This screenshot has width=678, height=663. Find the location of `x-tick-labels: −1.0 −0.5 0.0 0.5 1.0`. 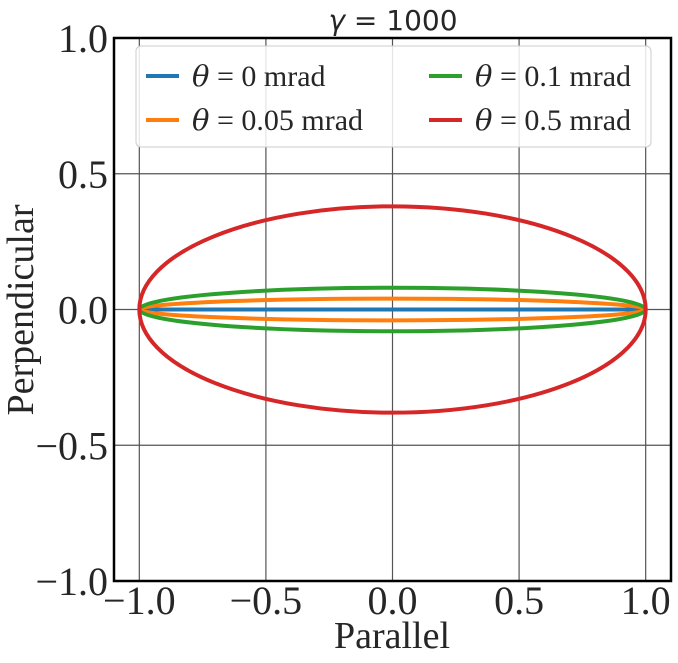

x-tick-labels: −1.0 −0.5 0.0 0.5 1.0 is located at coordinates (387, 600).